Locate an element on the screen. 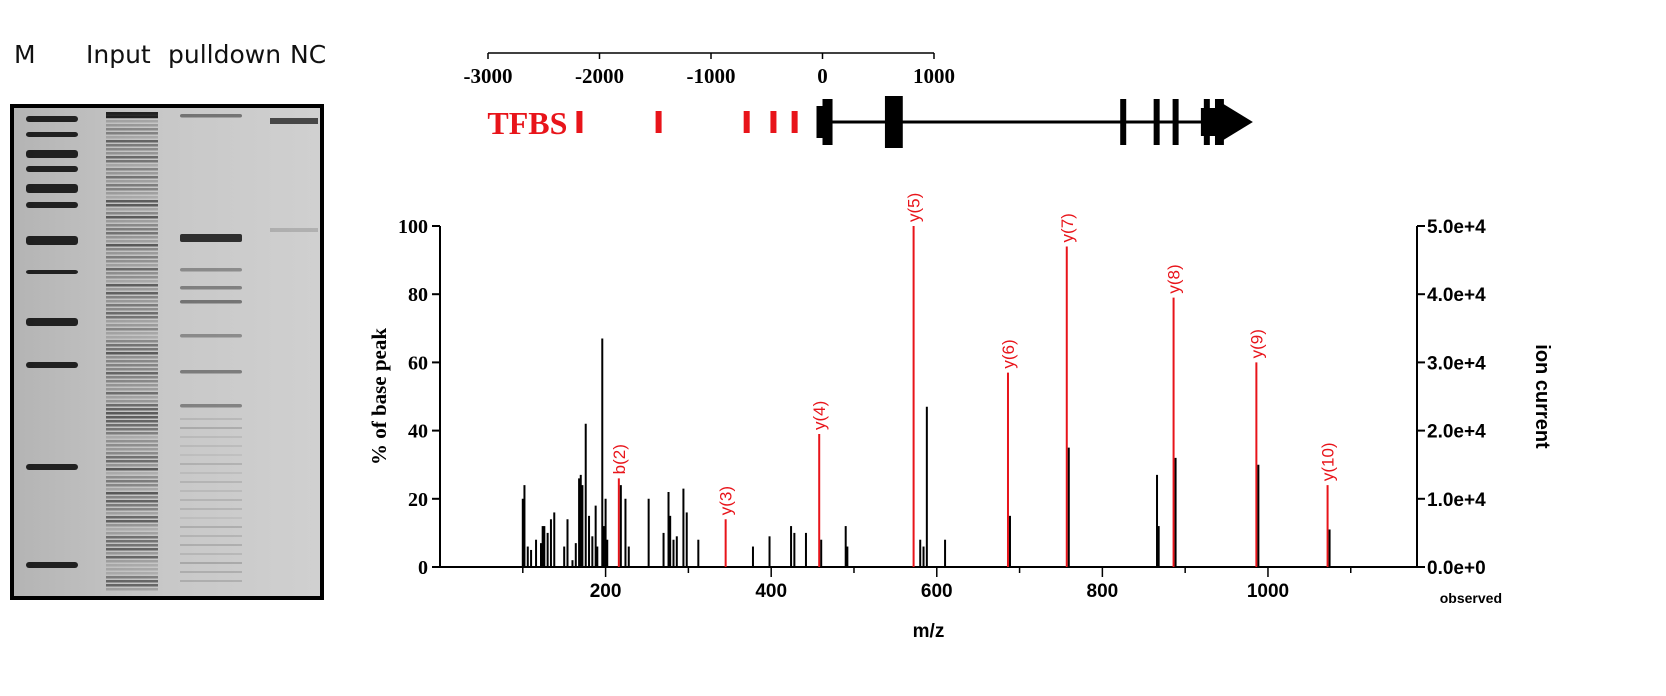 This screenshot has height=696, width=1666. fragment-label: y(6) is located at coordinates (1008, 353).